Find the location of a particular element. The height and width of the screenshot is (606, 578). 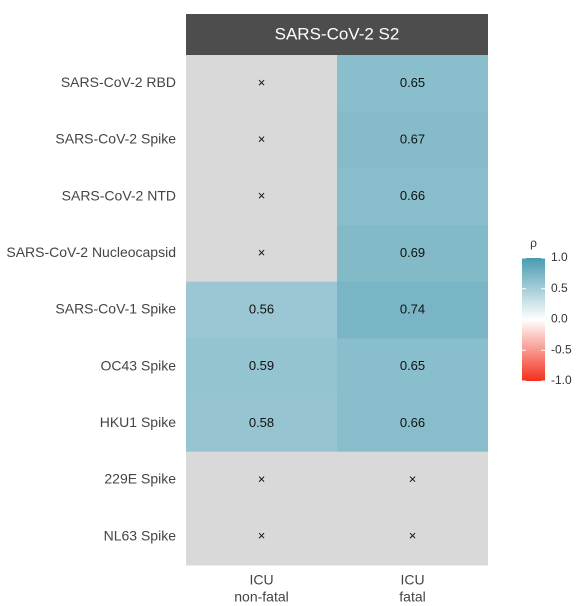

row-label: SARS-CoV-2 Spike is located at coordinates (115, 139).